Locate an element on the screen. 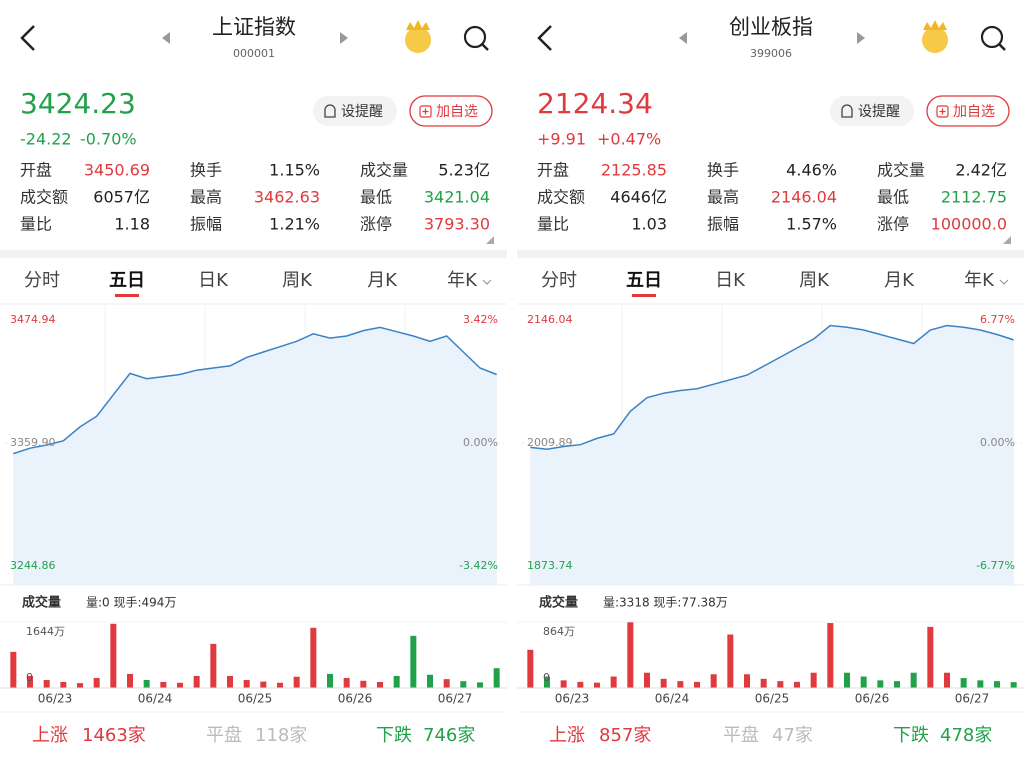  stat-value: 3421.04 is located at coordinates (457, 197).